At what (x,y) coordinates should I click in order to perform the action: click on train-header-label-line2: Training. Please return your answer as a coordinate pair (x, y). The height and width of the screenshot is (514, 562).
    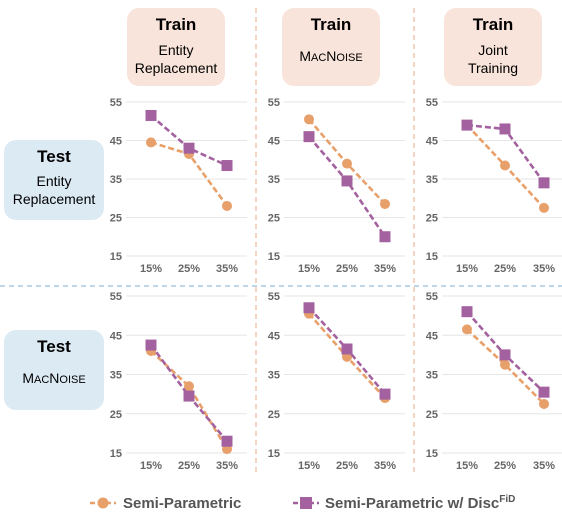
    Looking at the image, I should click on (493, 68).